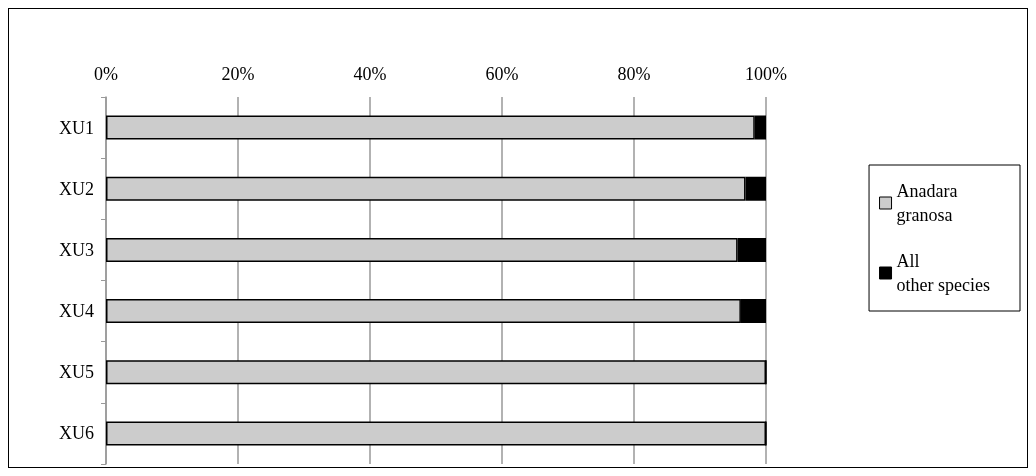 The width and height of the screenshot is (1036, 476). I want to click on x-tick-label: 40%, so click(370, 74).